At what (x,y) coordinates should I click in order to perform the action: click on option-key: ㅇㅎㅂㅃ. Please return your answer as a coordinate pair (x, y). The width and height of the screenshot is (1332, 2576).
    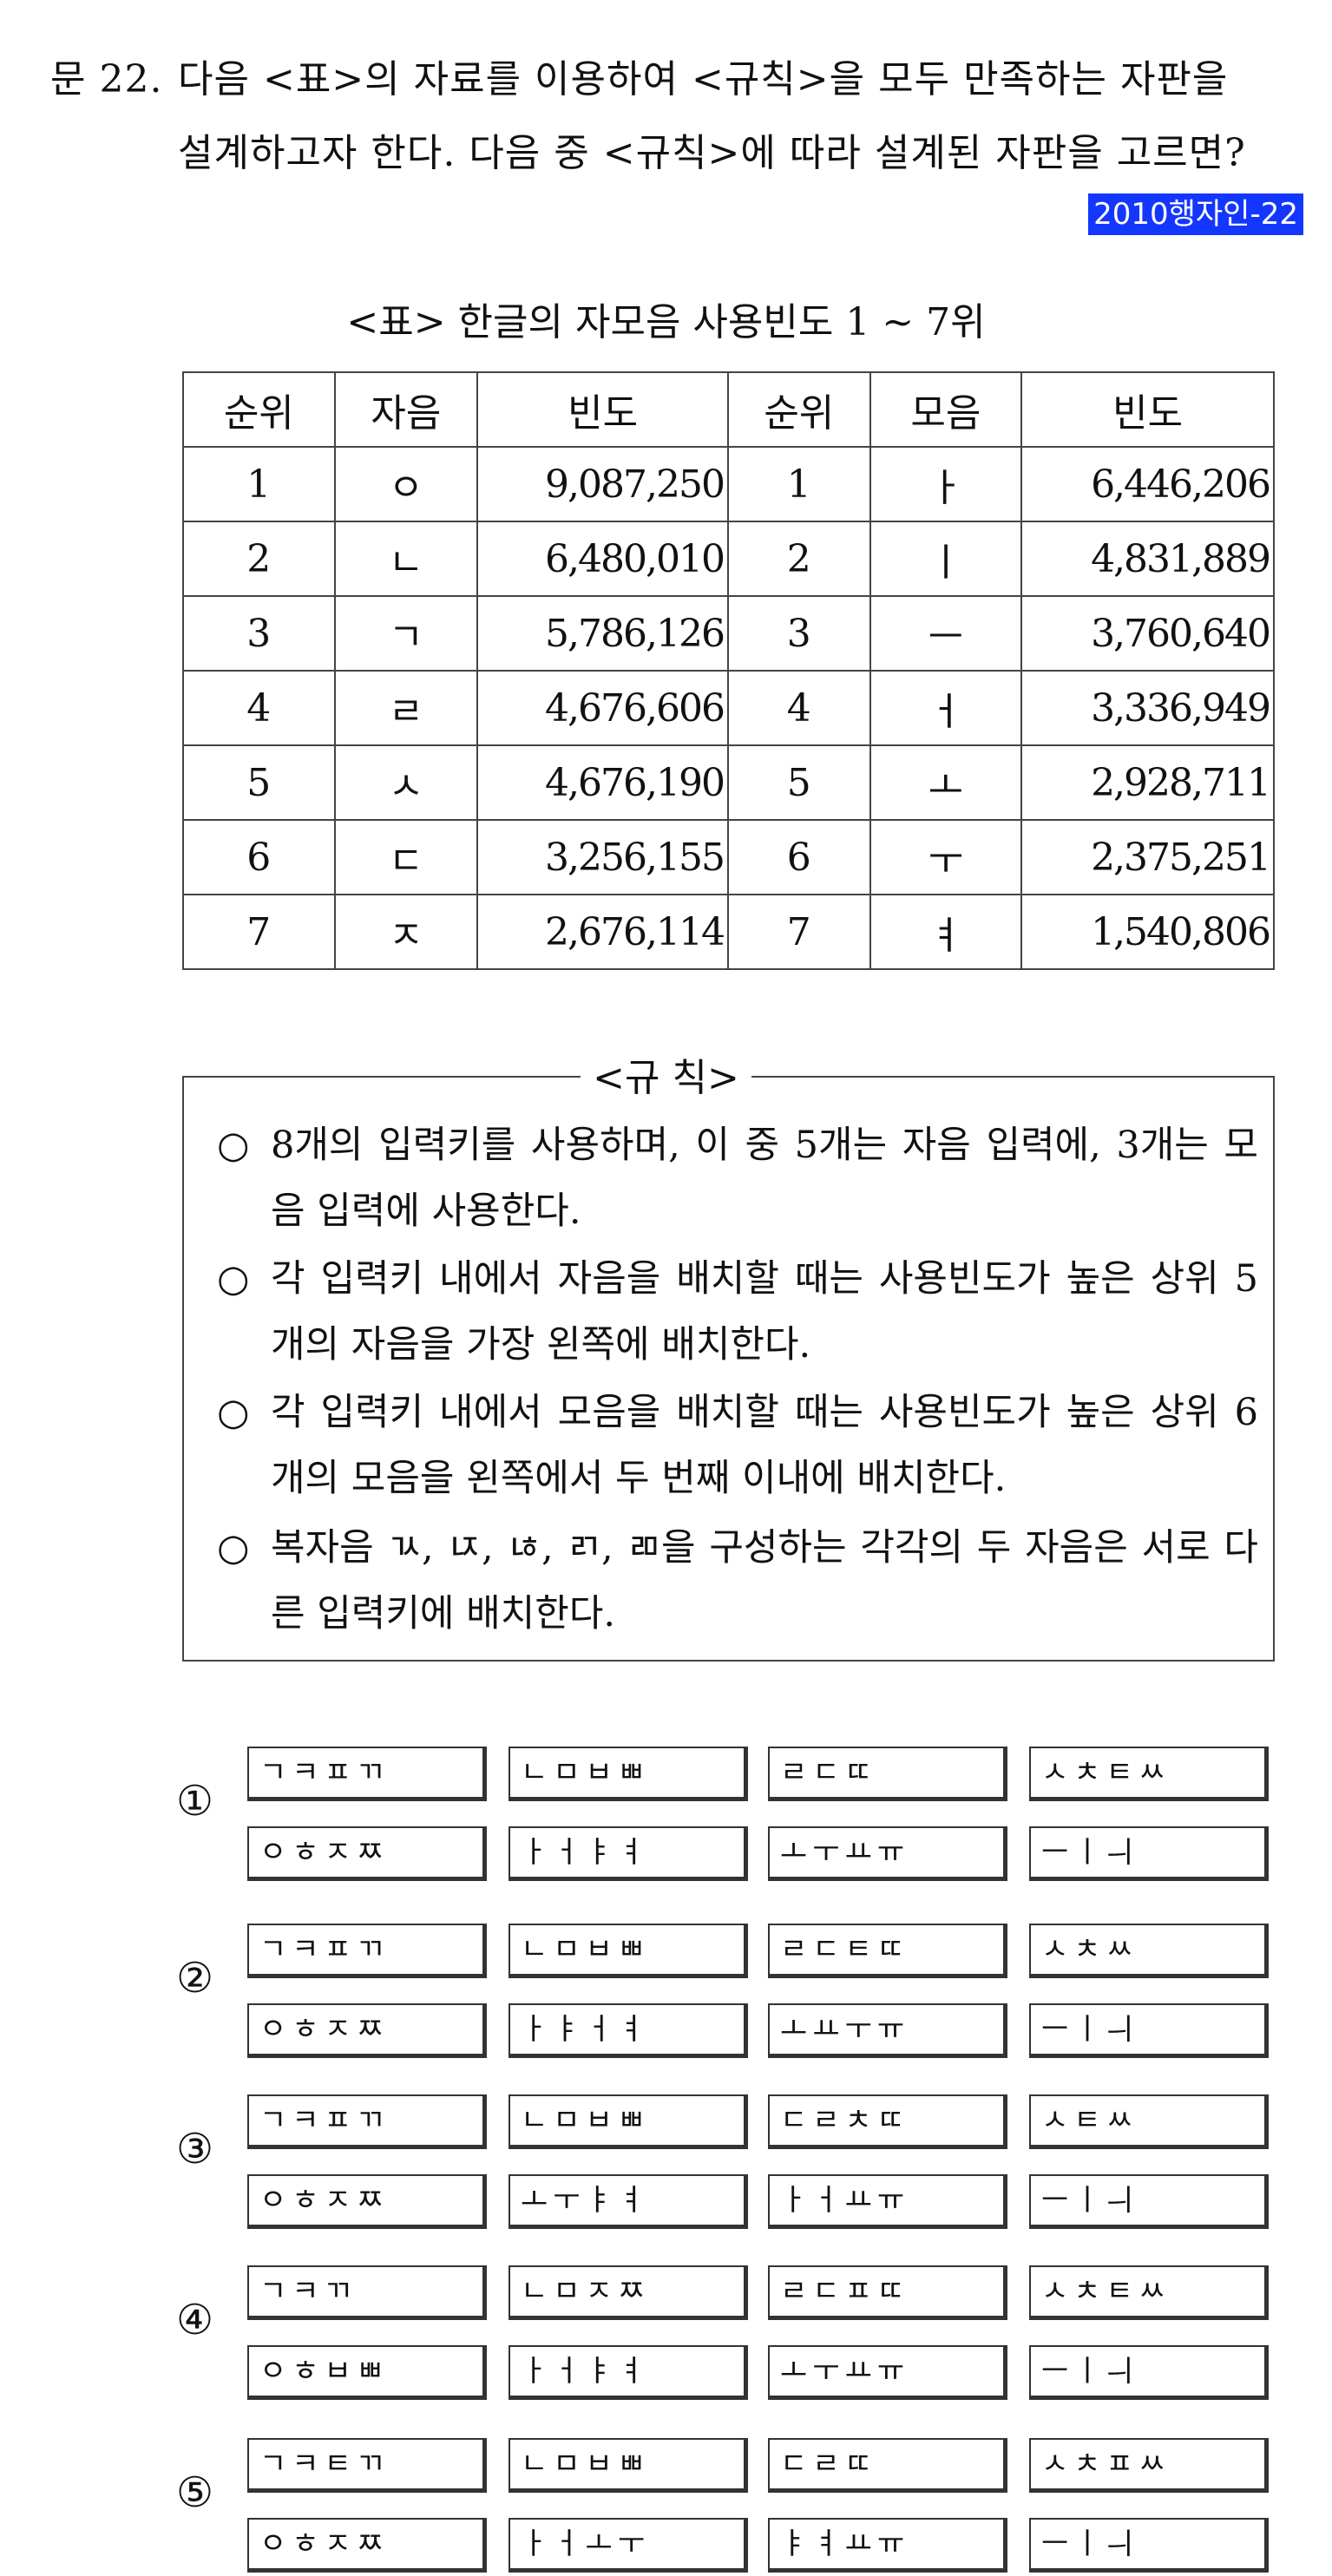
    Looking at the image, I should click on (367, 2372).